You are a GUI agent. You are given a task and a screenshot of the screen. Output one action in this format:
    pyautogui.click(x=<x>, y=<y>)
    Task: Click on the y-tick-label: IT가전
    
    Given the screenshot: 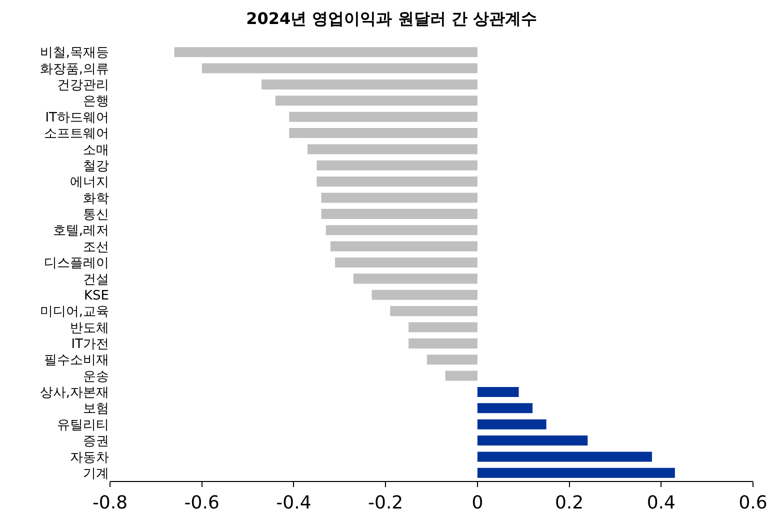 What is the action you would take?
    pyautogui.click(x=90, y=344)
    